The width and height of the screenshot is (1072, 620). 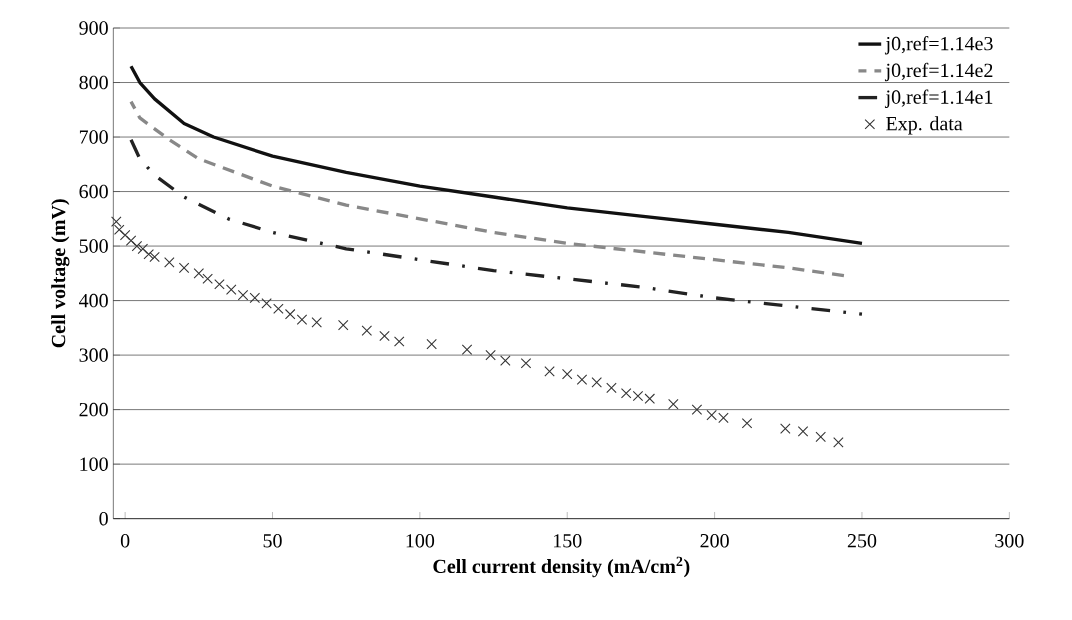 I want to click on x-tick-label: 150, so click(x=567, y=541).